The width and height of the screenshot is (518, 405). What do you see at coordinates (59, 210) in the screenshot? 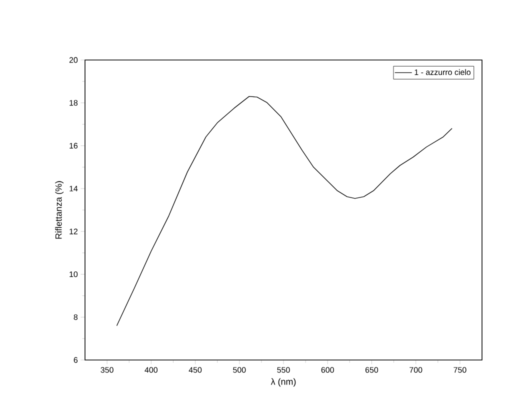
I see `y-axis-title: Riflettanza (%)` at bounding box center [59, 210].